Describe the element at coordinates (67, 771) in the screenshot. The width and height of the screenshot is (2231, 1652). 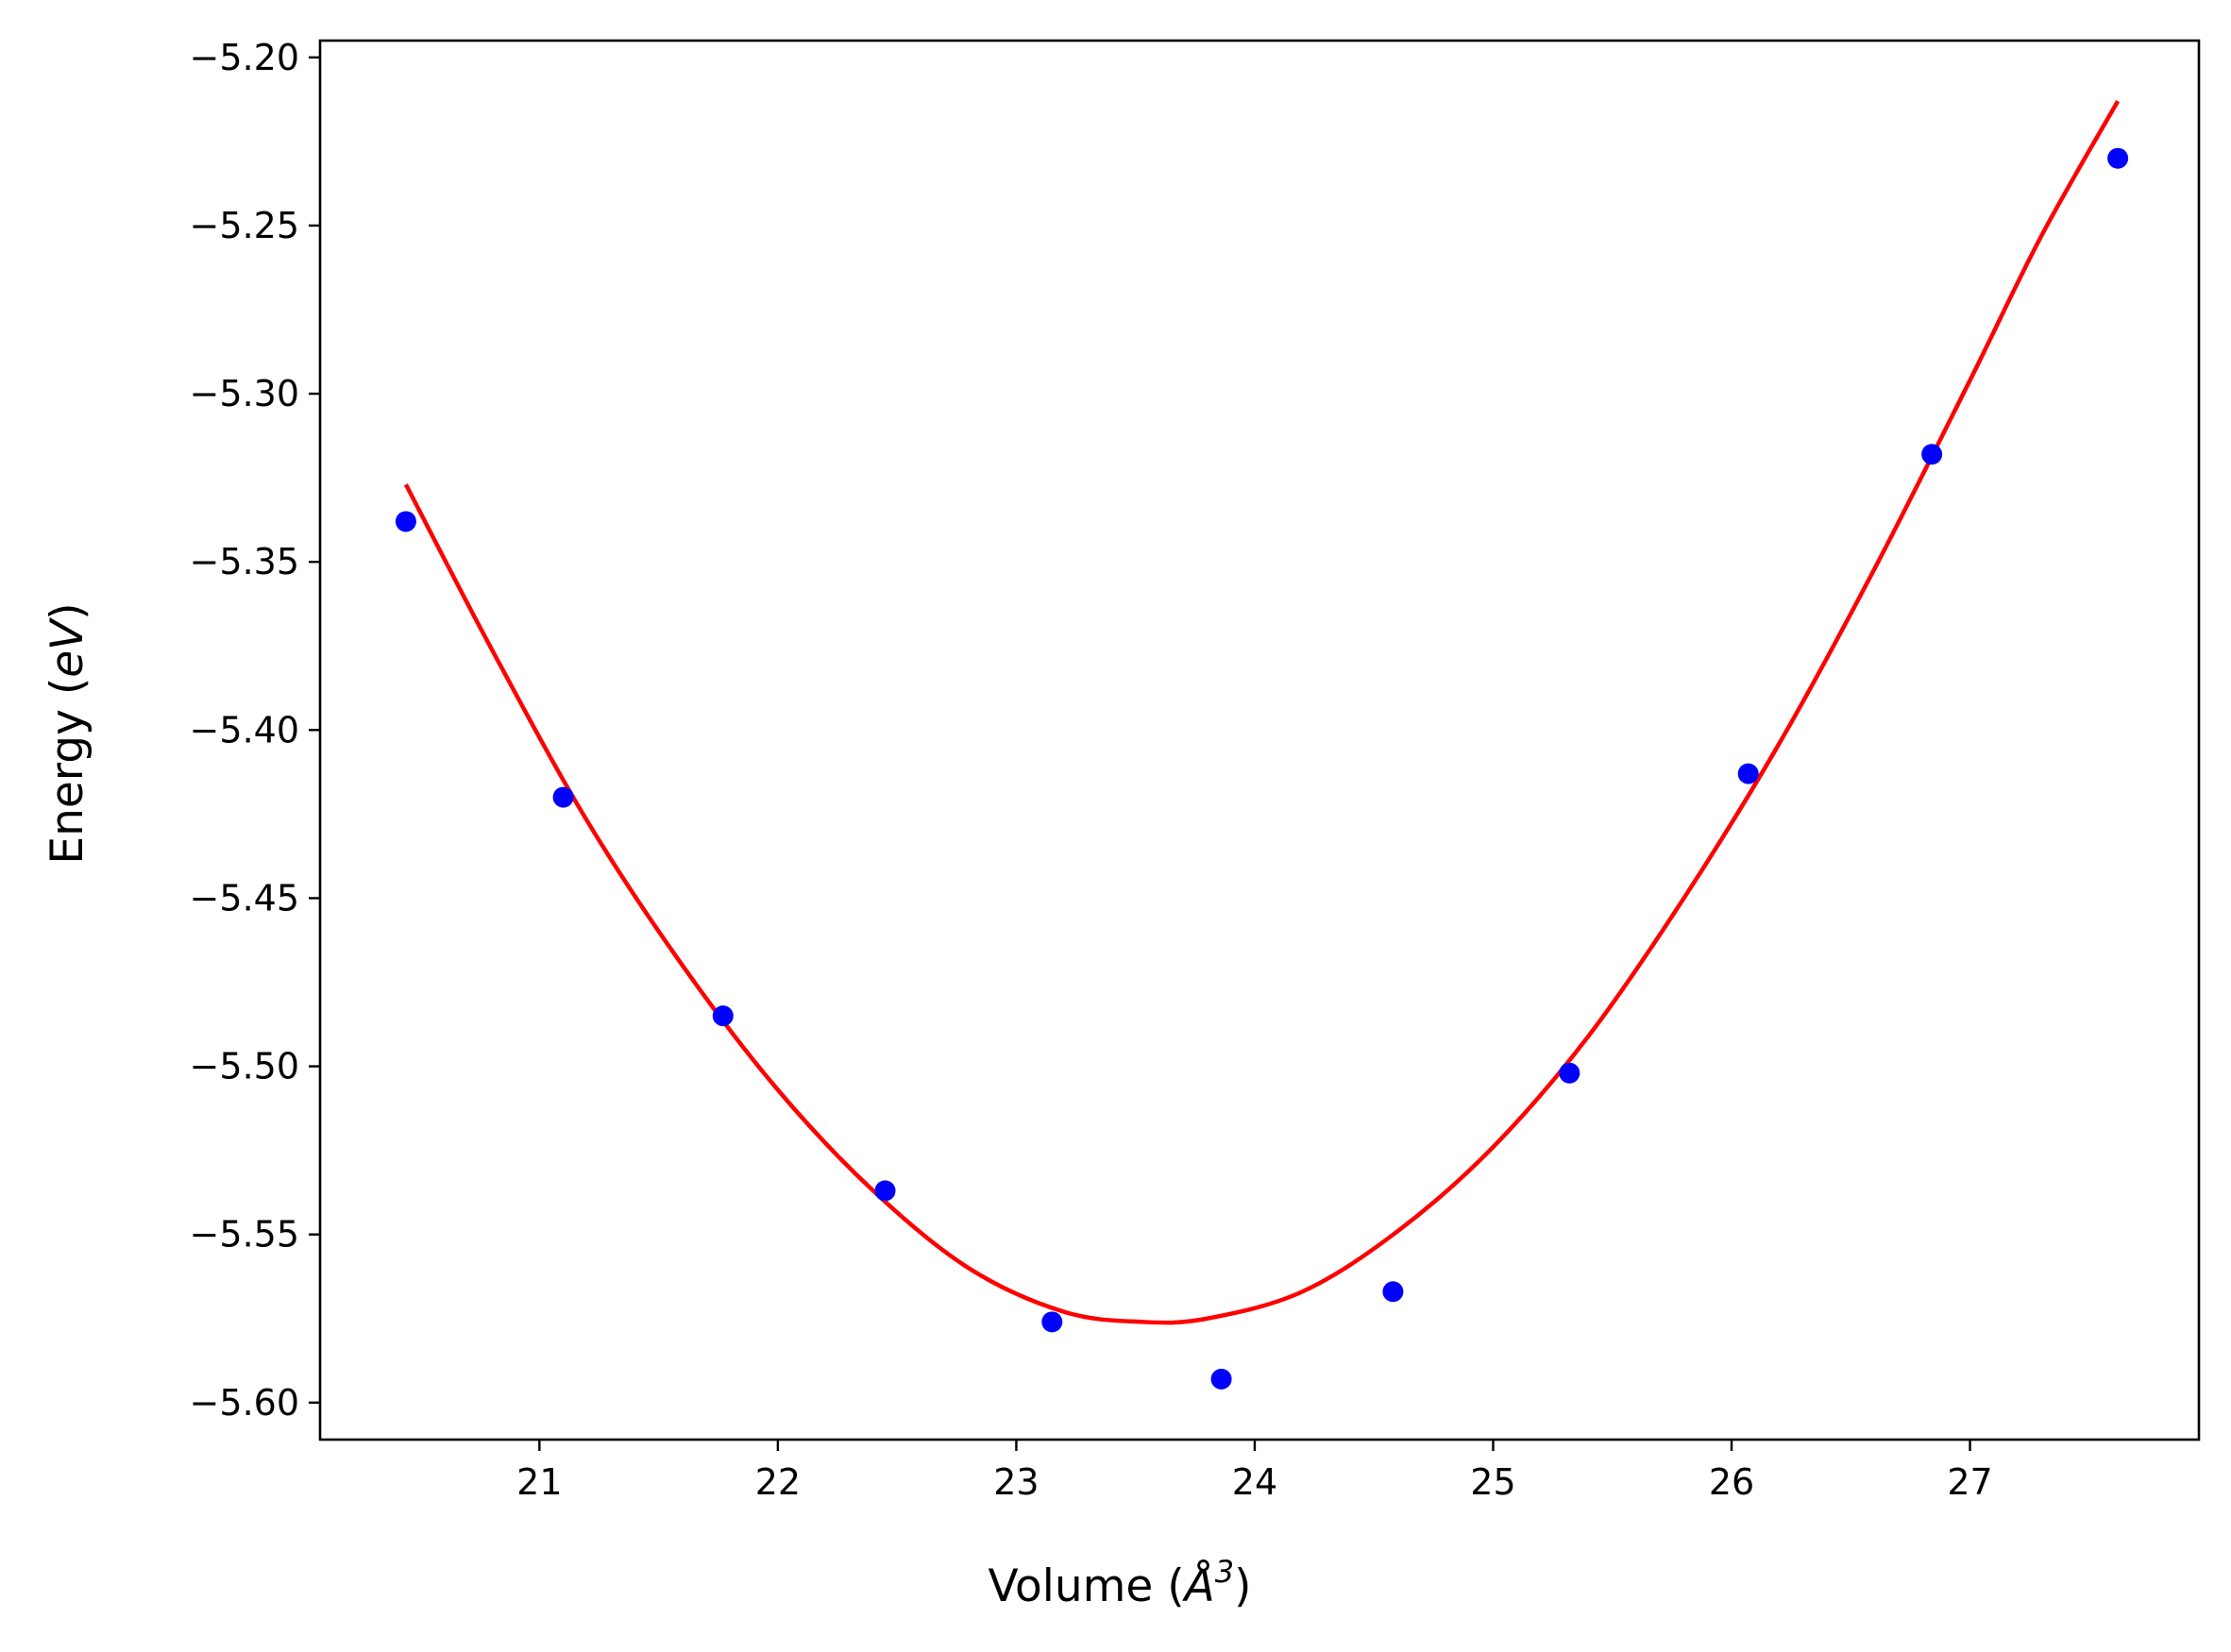
I see `y-axis-label-text: Energy (` at that location.